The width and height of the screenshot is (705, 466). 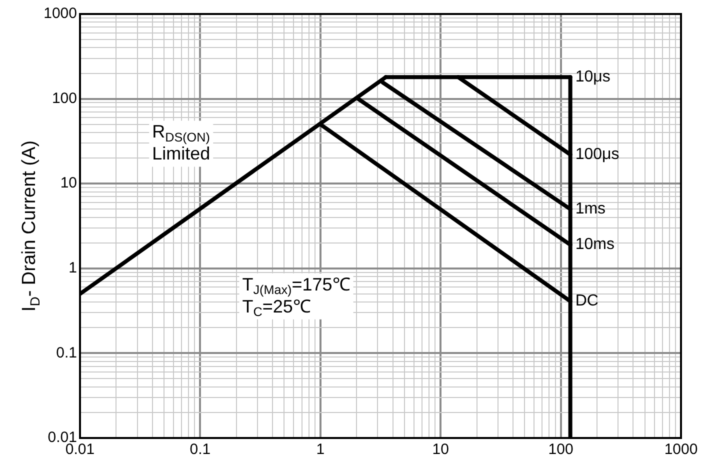 I want to click on y-tick-label: 0.1, so click(x=66, y=353).